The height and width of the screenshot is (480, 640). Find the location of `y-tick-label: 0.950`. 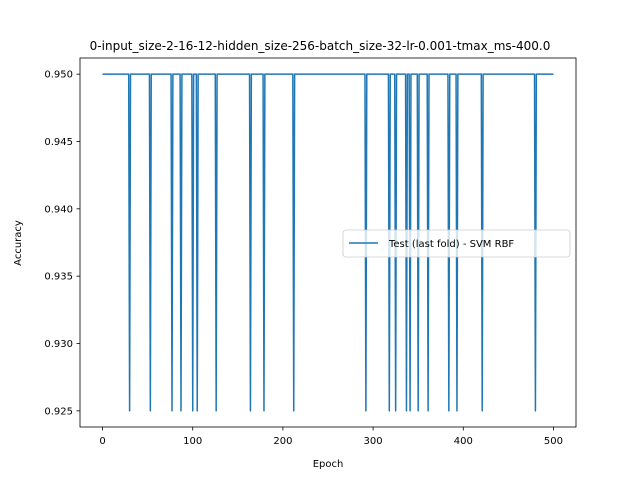

y-tick-label: 0.950 is located at coordinates (58, 75).